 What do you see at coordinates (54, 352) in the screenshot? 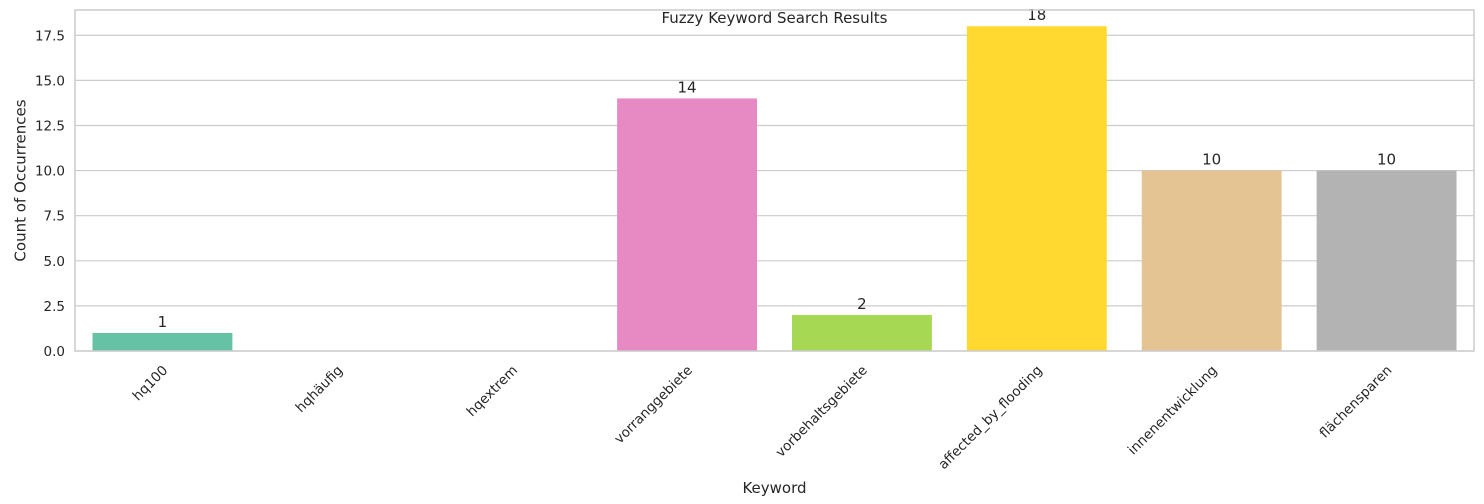
I see `y-tick-label: 0.0` at bounding box center [54, 352].